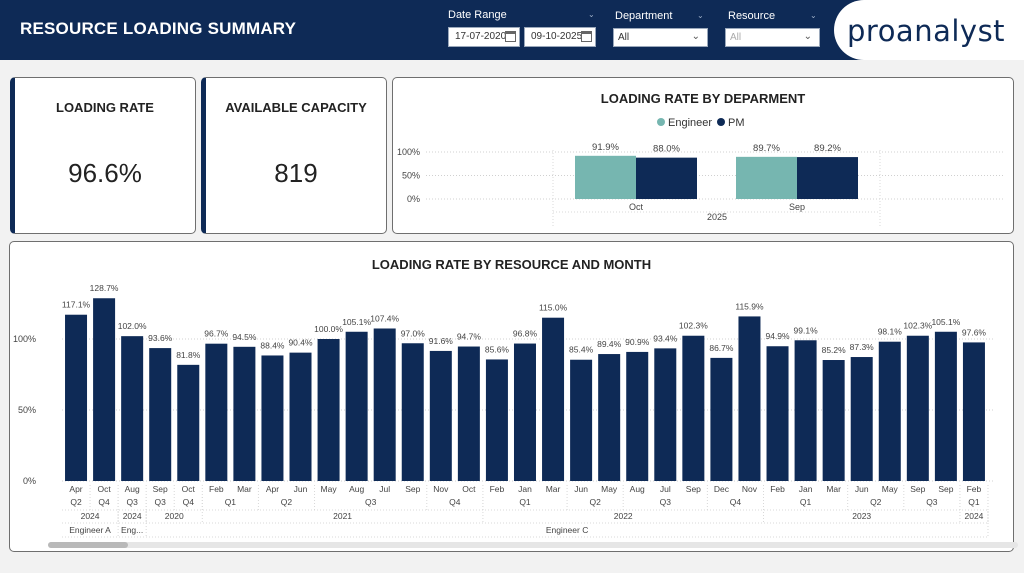 This screenshot has width=1024, height=573. Describe the element at coordinates (533, 545) in the screenshot. I see `horizontal-scrollbar` at that location.